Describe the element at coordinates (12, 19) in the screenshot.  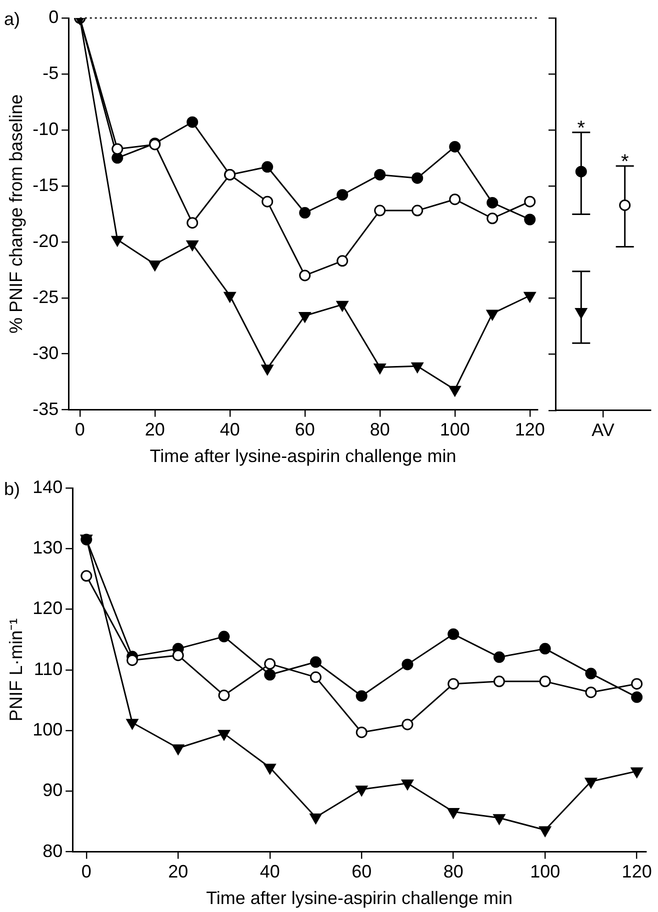
I see `text: a)` at that location.